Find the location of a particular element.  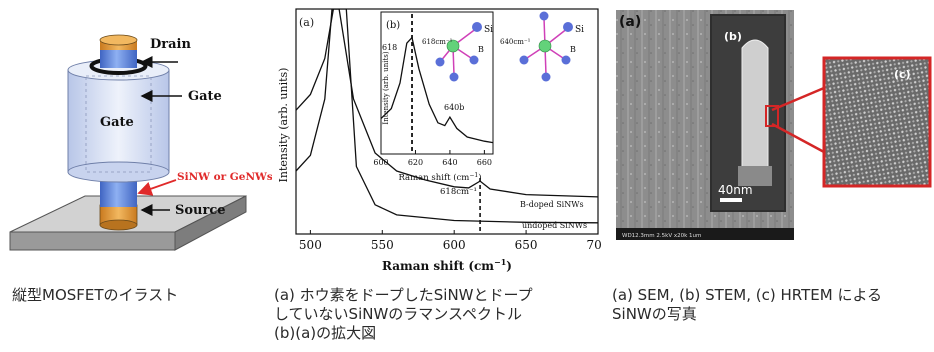

x-tick-label: 660 is located at coordinates (484, 162).